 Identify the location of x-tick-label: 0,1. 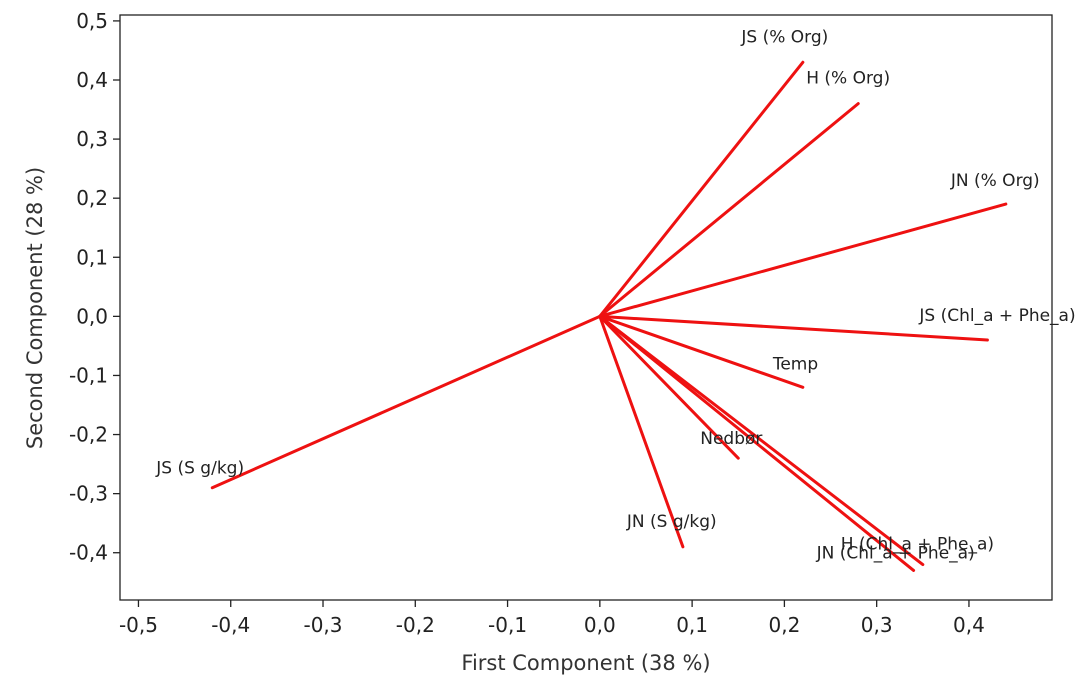
(692, 625).